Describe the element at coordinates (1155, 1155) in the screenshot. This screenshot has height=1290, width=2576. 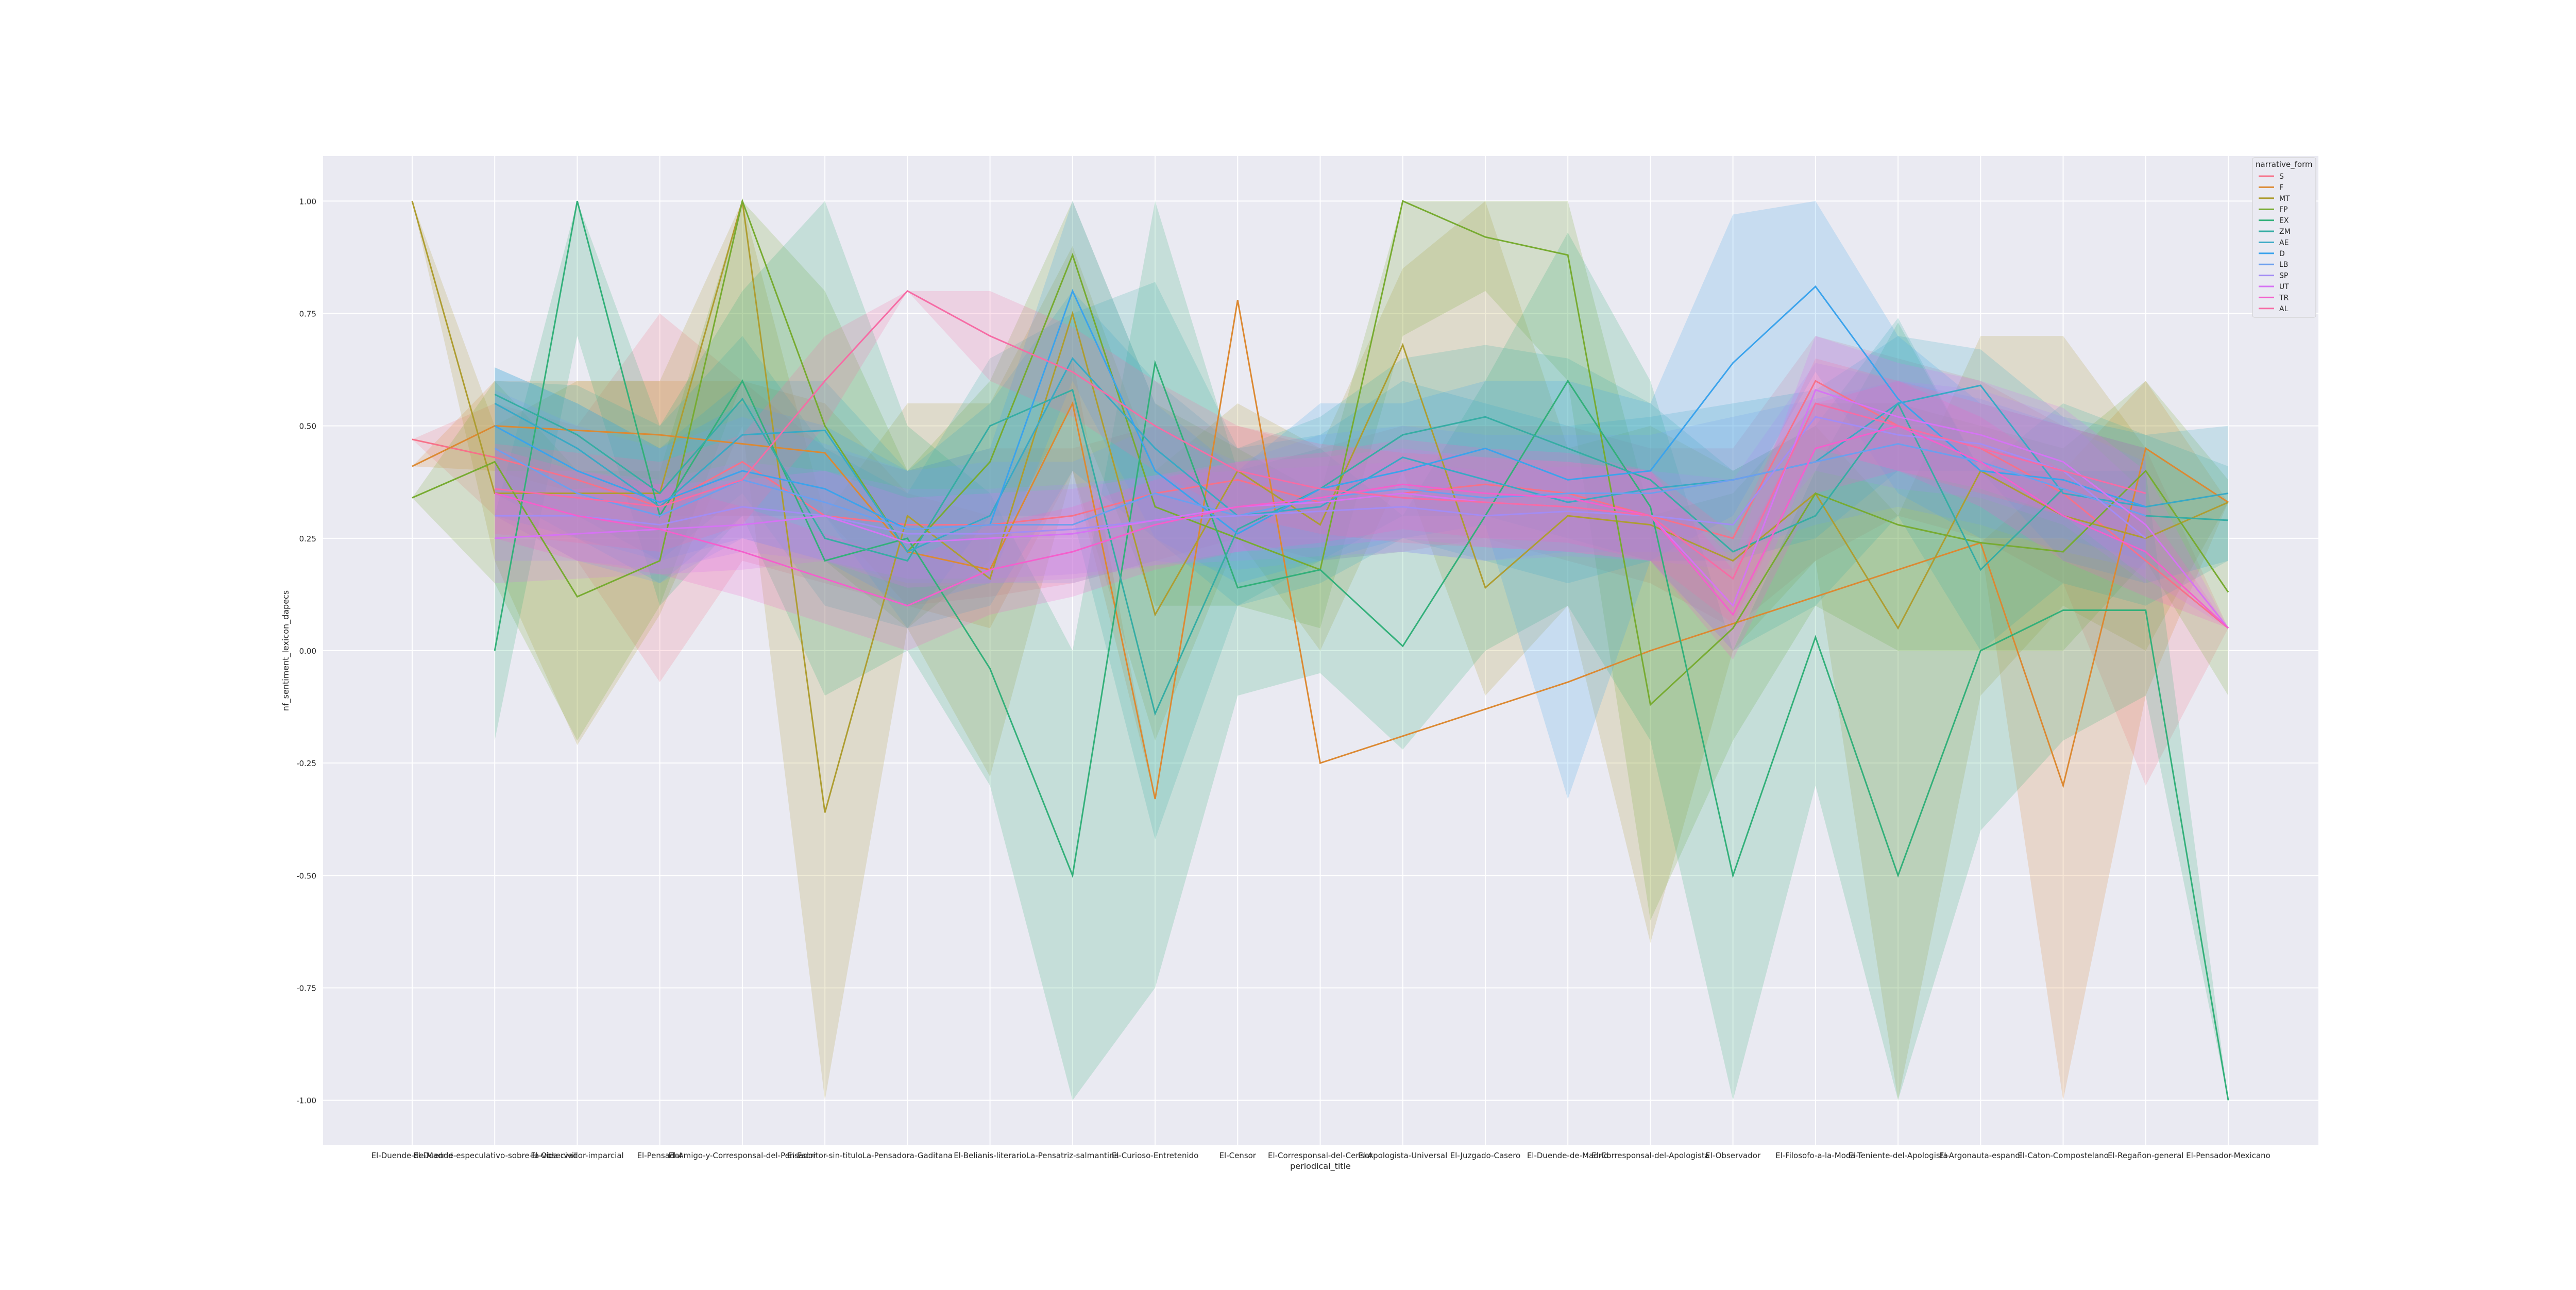
I see `x-tick-label: El-Curioso-Entretenido` at that location.